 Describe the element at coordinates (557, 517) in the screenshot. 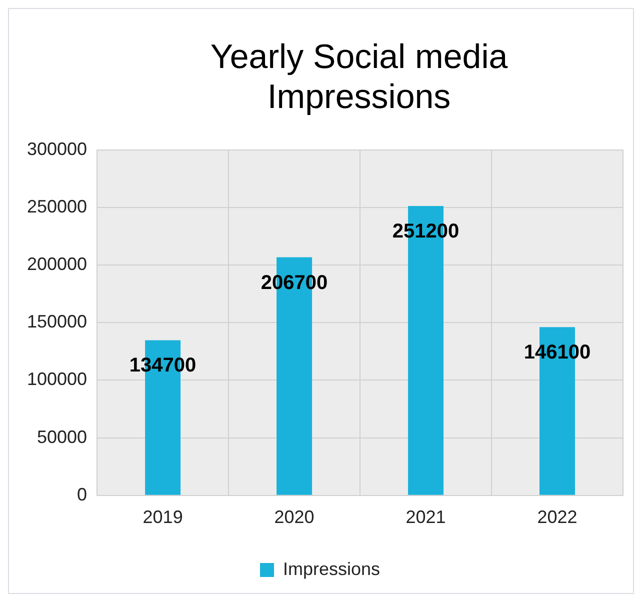

I see `x-tick-label: 2022` at that location.